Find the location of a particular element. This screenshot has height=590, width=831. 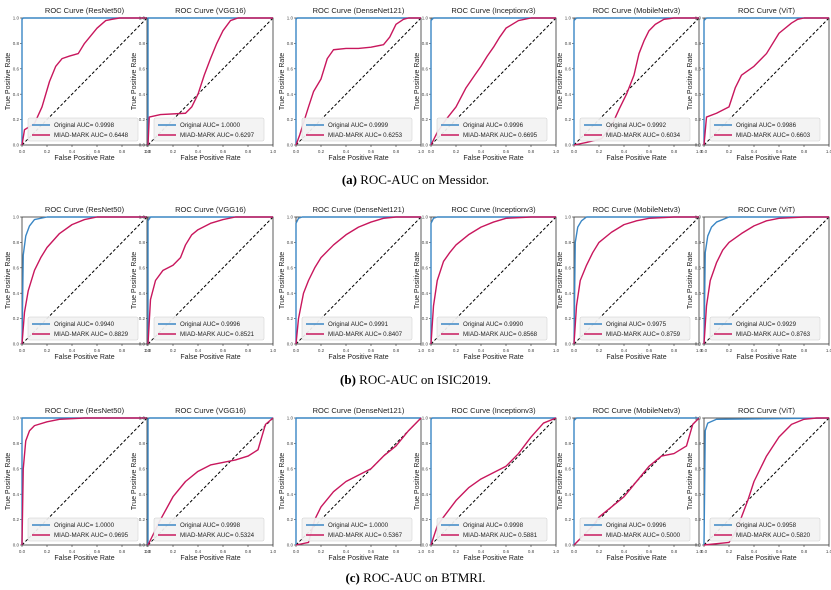

caption-isic2019: (b) ROC-AUC on ISIC2019. is located at coordinates (415, 380).